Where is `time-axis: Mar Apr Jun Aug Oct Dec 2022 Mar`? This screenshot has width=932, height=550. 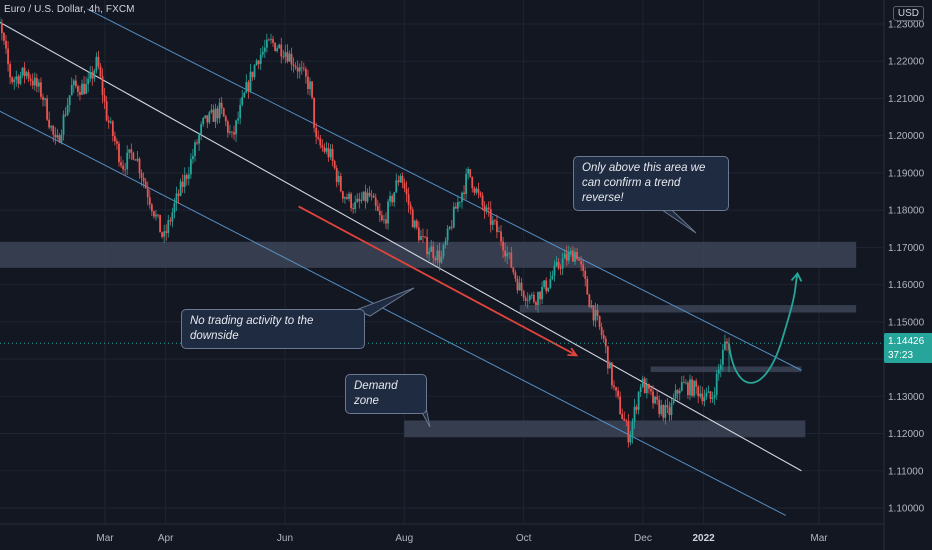
time-axis: Mar Apr Jun Aug Oct Dec 2022 Mar is located at coordinates (462, 538).